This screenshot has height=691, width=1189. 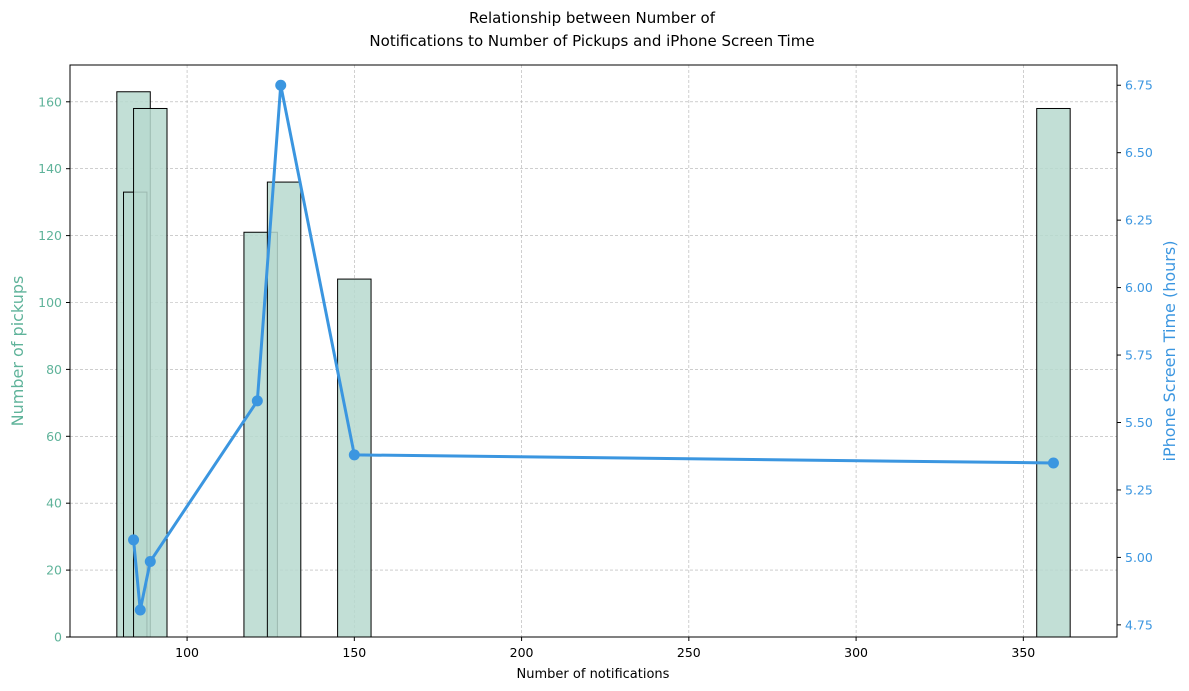 What do you see at coordinates (1139, 624) in the screenshot?
I see `y-right-tick-label: 4.75` at bounding box center [1139, 624].